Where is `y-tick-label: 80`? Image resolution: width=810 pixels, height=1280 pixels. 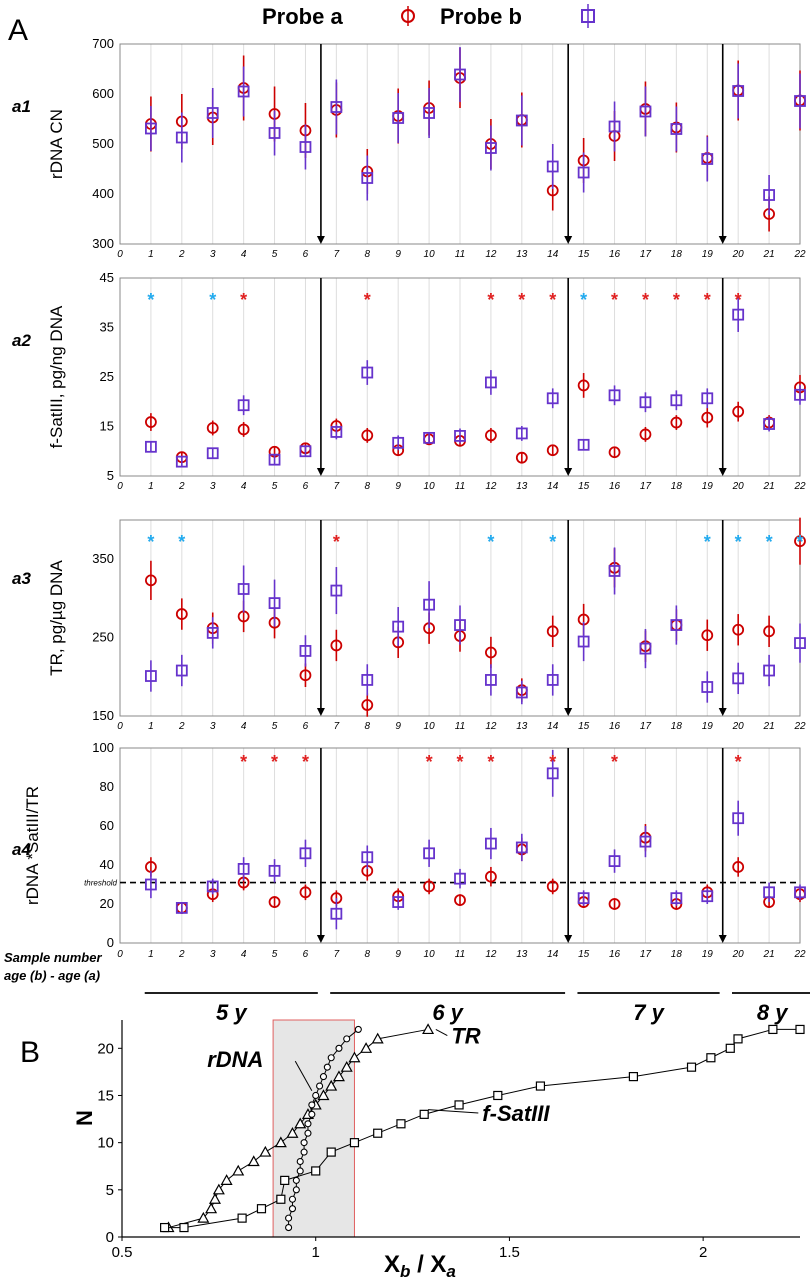 y-tick-label: 80 is located at coordinates (107, 786).